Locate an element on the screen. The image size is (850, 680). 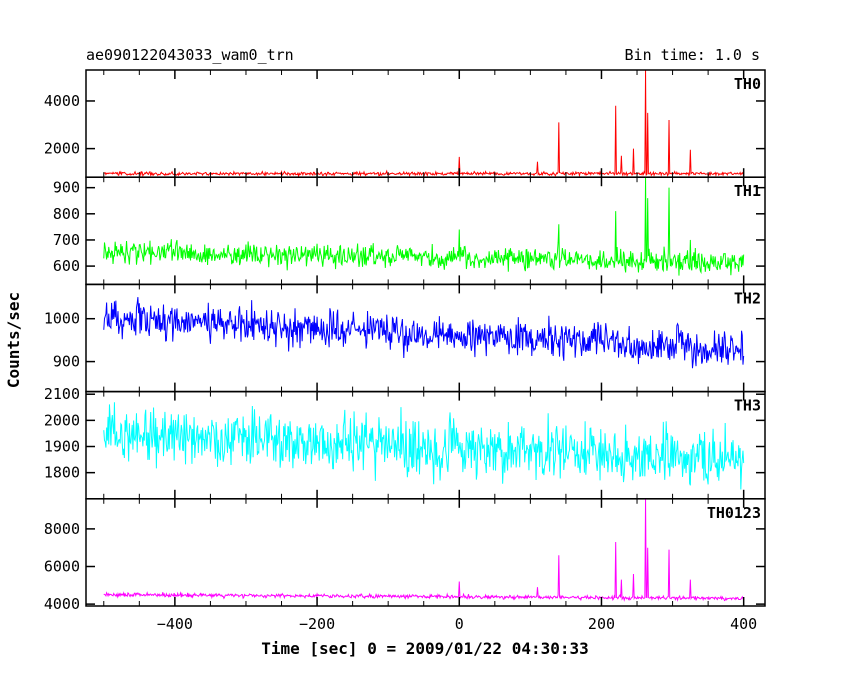
x-tick-label: −400 is located at coordinates (175, 624).